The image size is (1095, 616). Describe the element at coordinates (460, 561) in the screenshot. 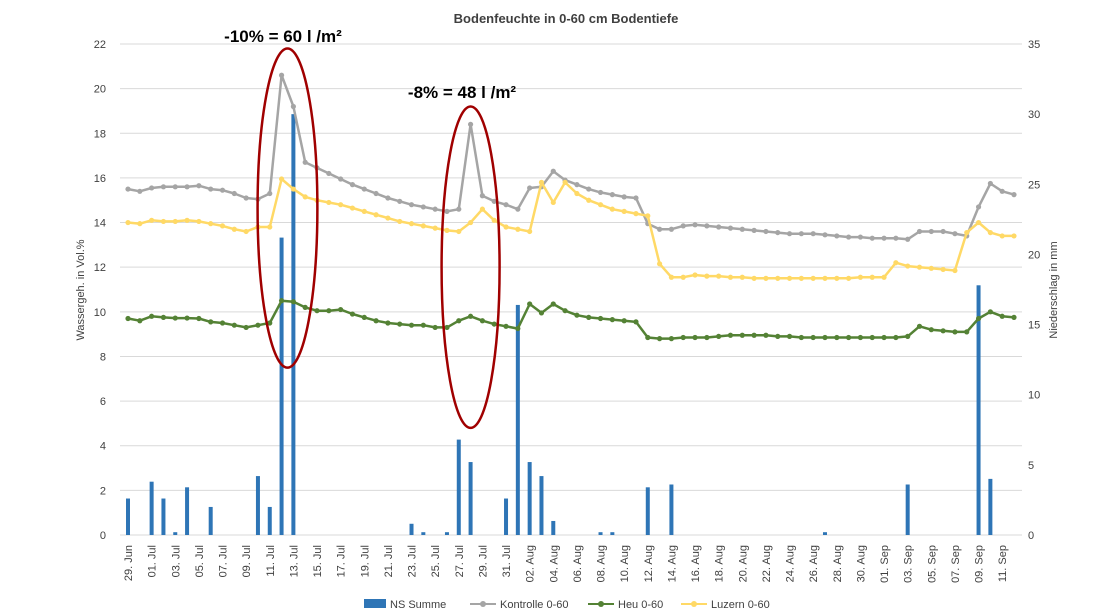

I see `x-tick-label: 27. Jul` at that location.